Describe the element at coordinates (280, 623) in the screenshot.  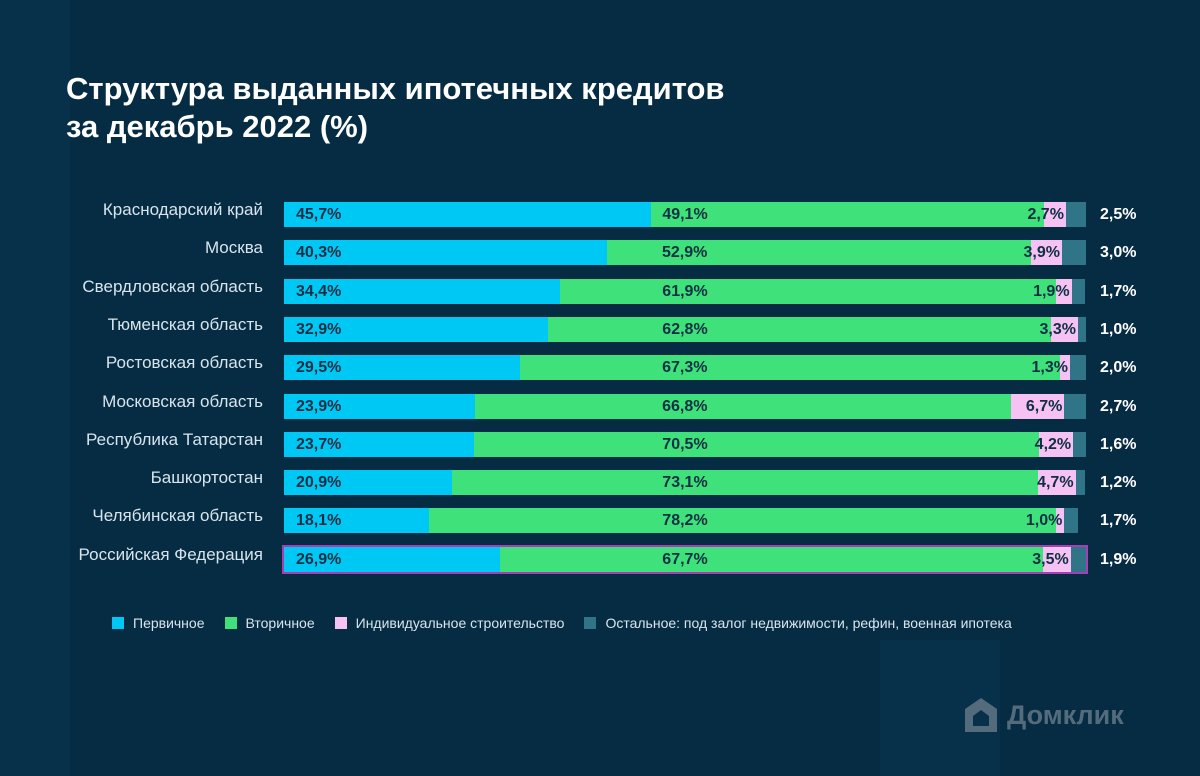
I see `legend-label: Вторичное` at that location.